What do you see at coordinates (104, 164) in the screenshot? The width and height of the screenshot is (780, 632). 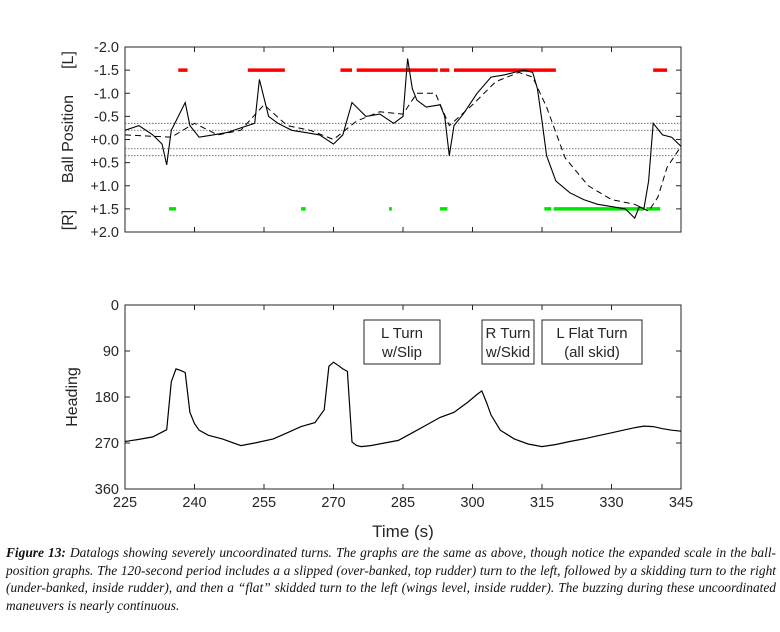 I see `y-tick-label: +0.5` at bounding box center [104, 164].